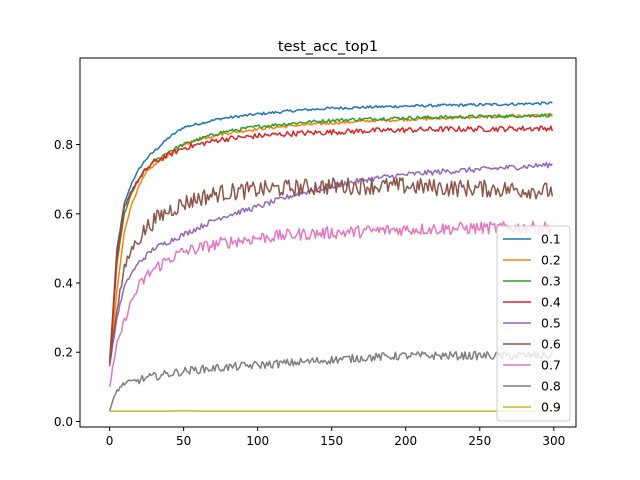  Describe the element at coordinates (331, 441) in the screenshot. I see `x-tick-label: 150` at that location.